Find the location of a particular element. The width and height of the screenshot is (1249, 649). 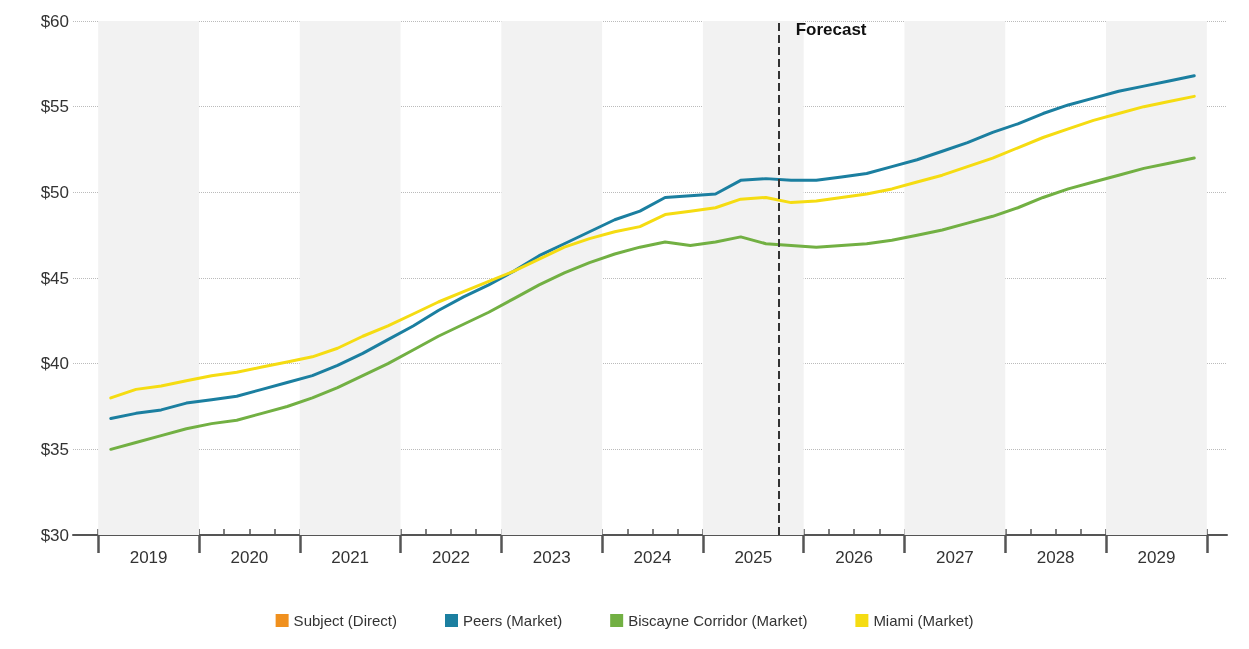

x-tick-label: 2022 is located at coordinates (451, 557).